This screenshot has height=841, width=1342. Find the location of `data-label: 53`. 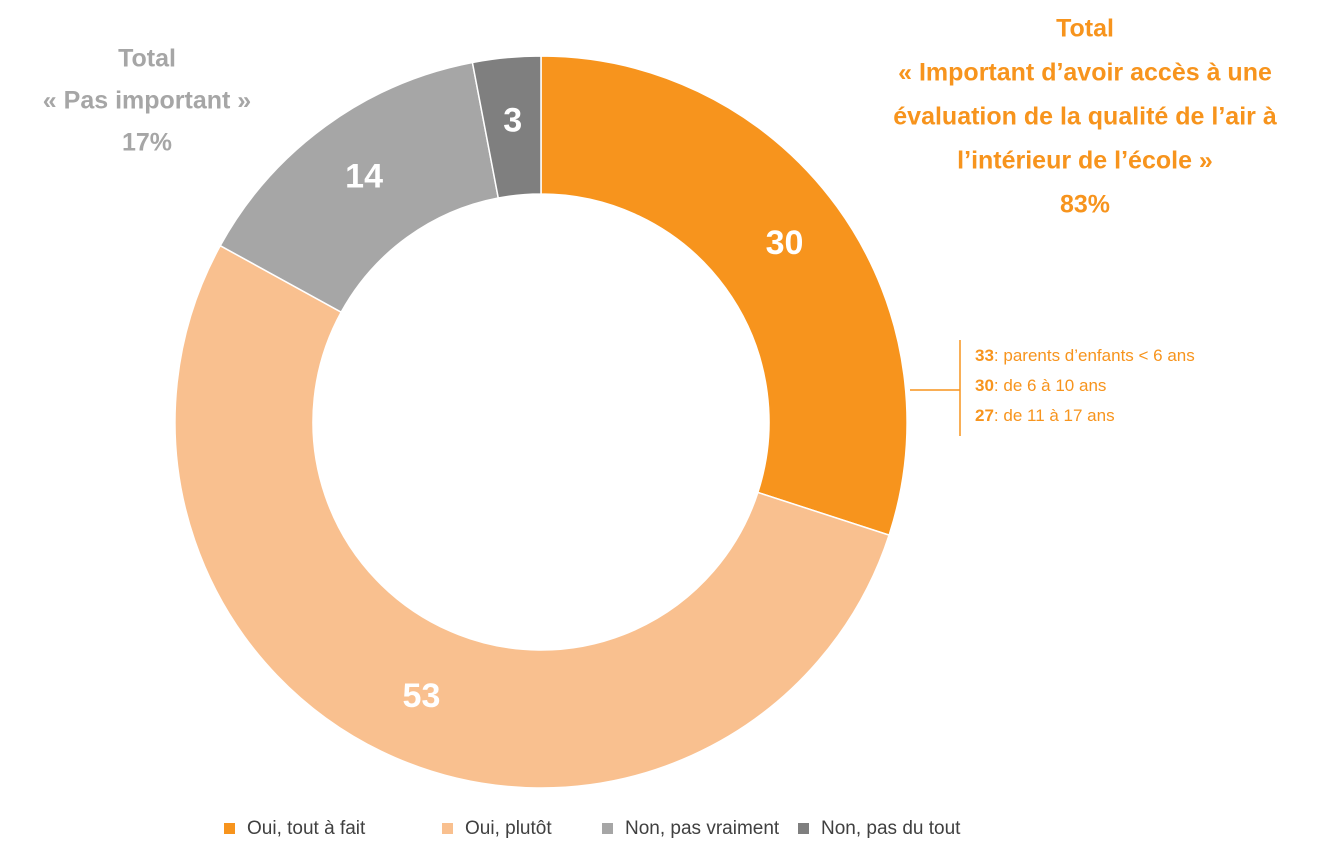

data-label: 53 is located at coordinates (422, 696).